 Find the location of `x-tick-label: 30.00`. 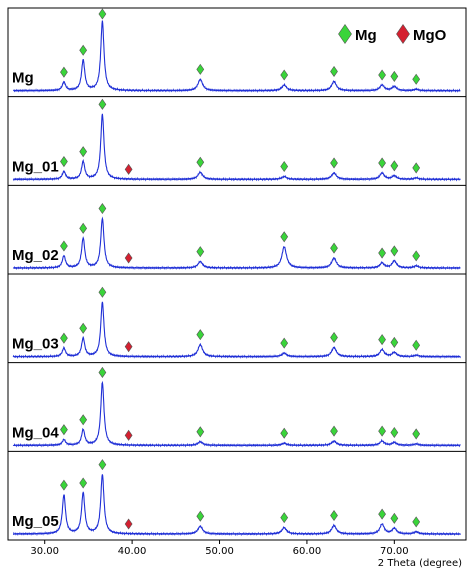

x-tick-label: 30.00 is located at coordinates (44, 551).